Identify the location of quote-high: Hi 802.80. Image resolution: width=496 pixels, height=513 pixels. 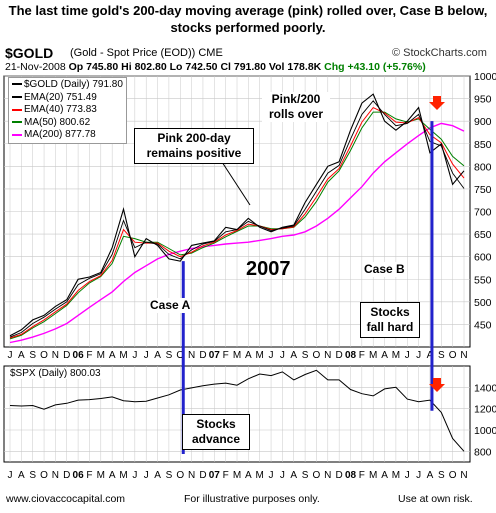
(144, 67).